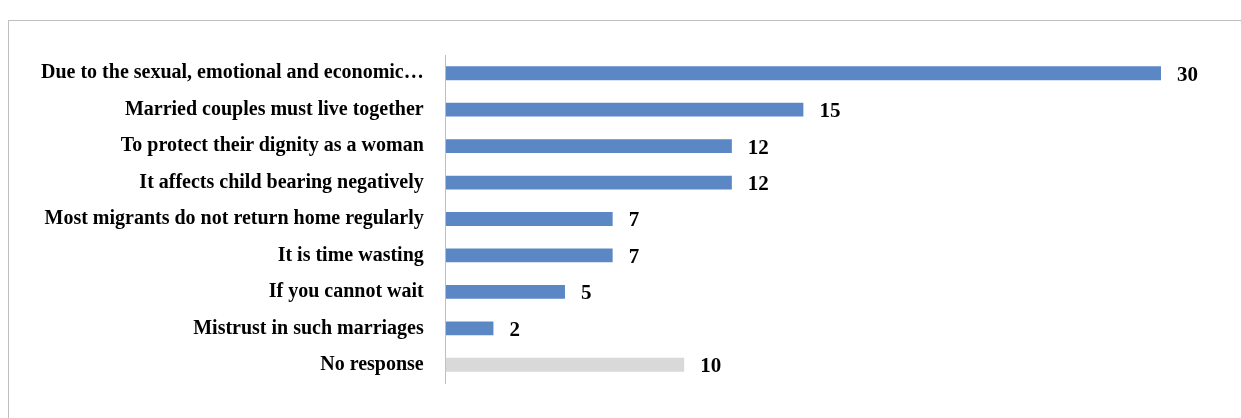 The image size is (1241, 418). Describe the element at coordinates (346, 291) in the screenshot. I see `y-tick-label: If you cannot wait` at that location.